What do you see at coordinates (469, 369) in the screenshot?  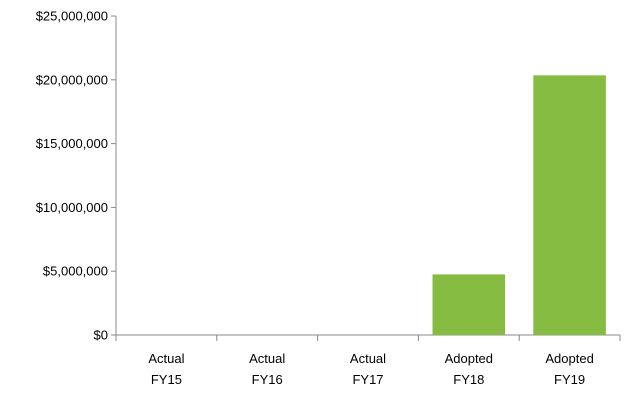 I see `x-tick-label: Adopted FY18` at bounding box center [469, 369].